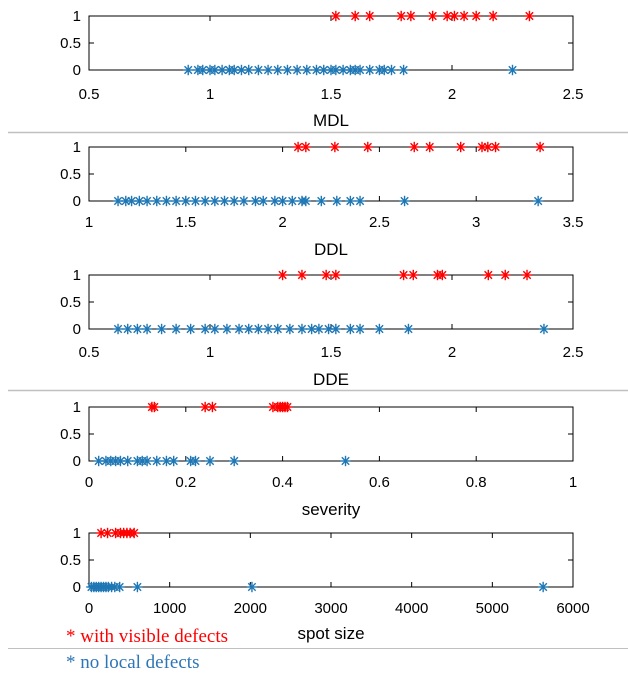 This screenshot has height=677, width=628. Describe the element at coordinates (185, 482) in the screenshot. I see `x-tick-label: 0.2` at that location.